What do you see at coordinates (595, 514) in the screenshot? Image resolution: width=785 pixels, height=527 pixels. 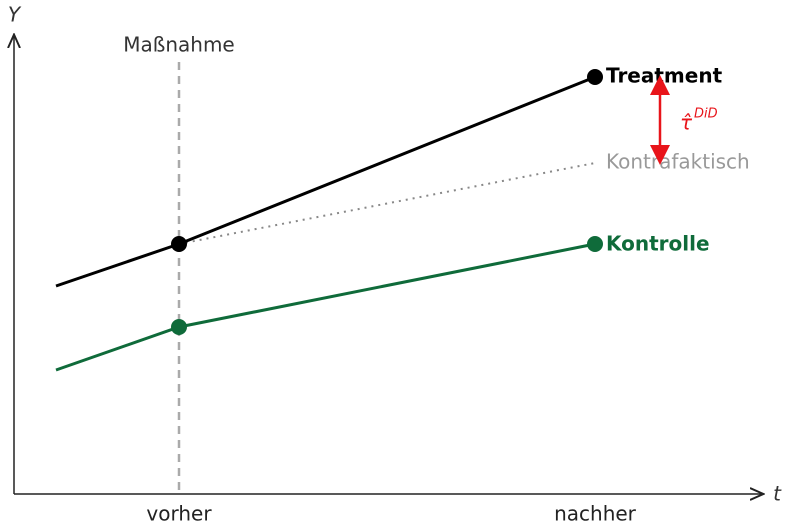 I see `time-label: nachher` at bounding box center [595, 514].